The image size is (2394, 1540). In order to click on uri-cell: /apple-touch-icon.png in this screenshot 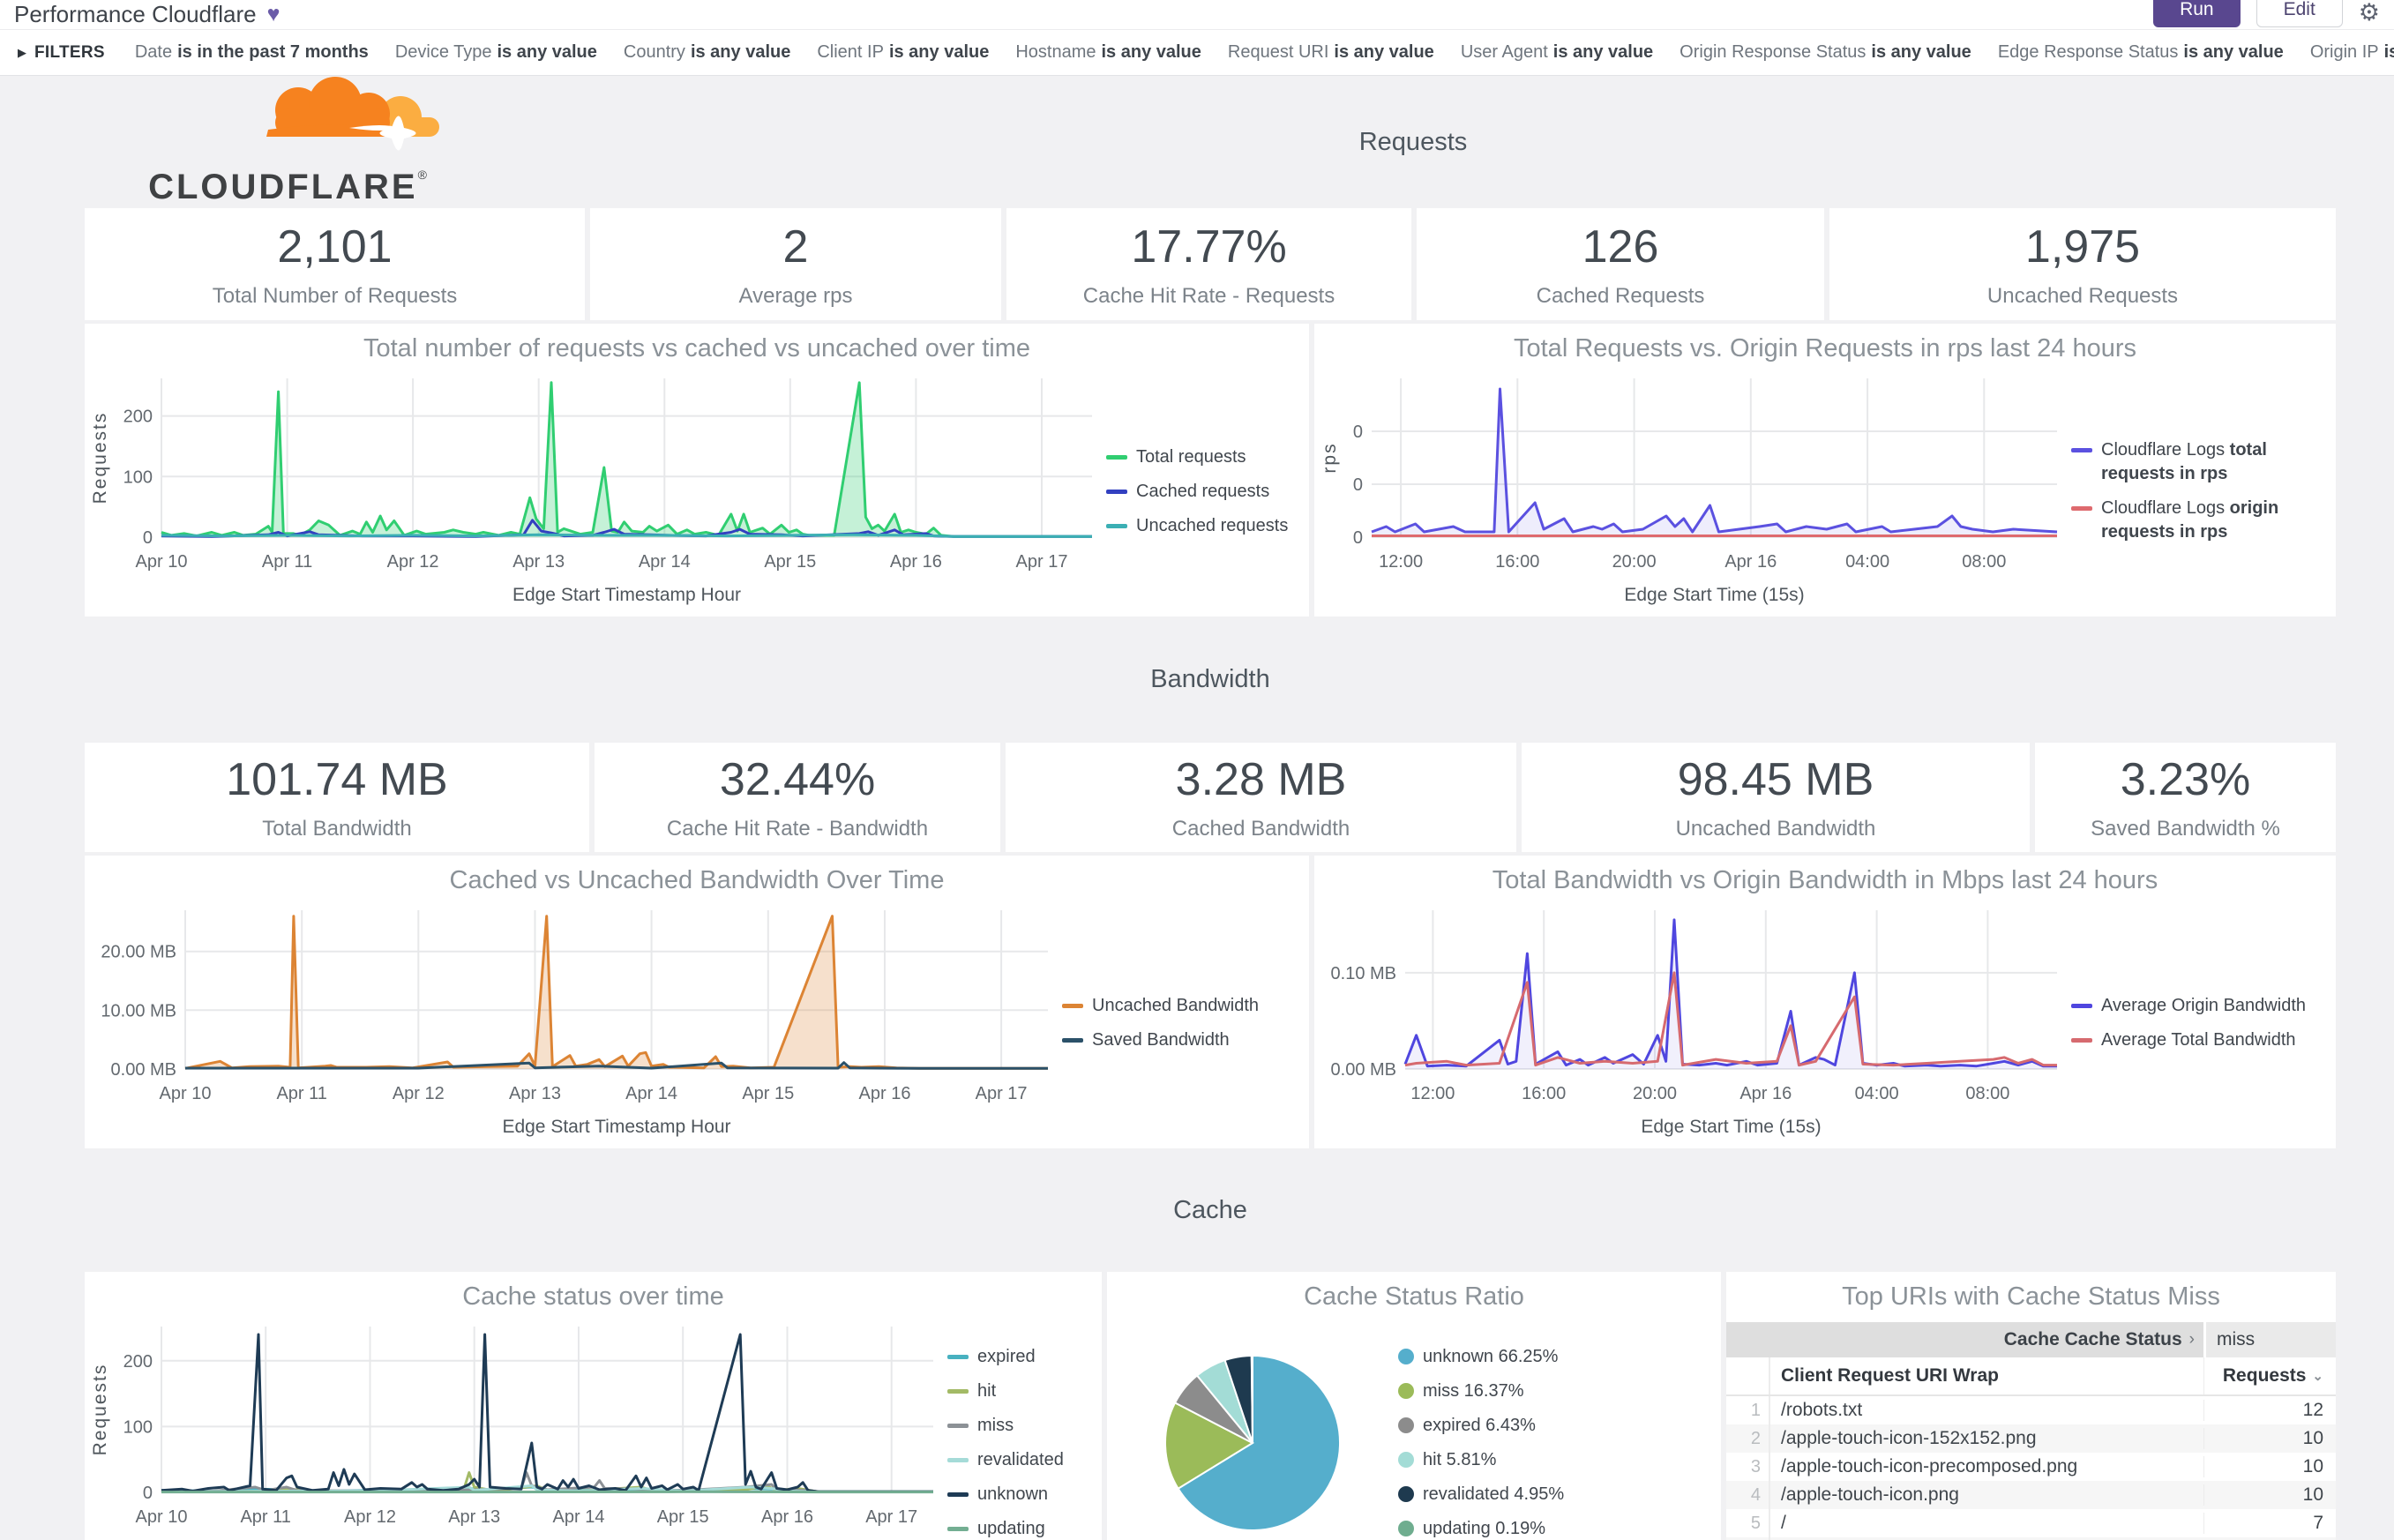, I will do `click(1870, 1494)`.